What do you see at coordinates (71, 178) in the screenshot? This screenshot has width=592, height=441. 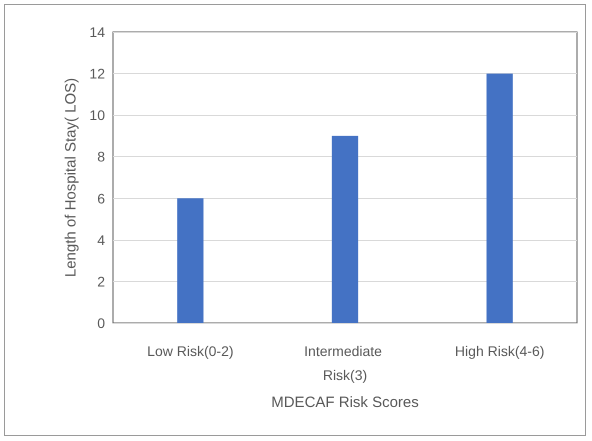 I see `y-axis-title: Length of Hospital Stay( LOS)` at bounding box center [71, 178].